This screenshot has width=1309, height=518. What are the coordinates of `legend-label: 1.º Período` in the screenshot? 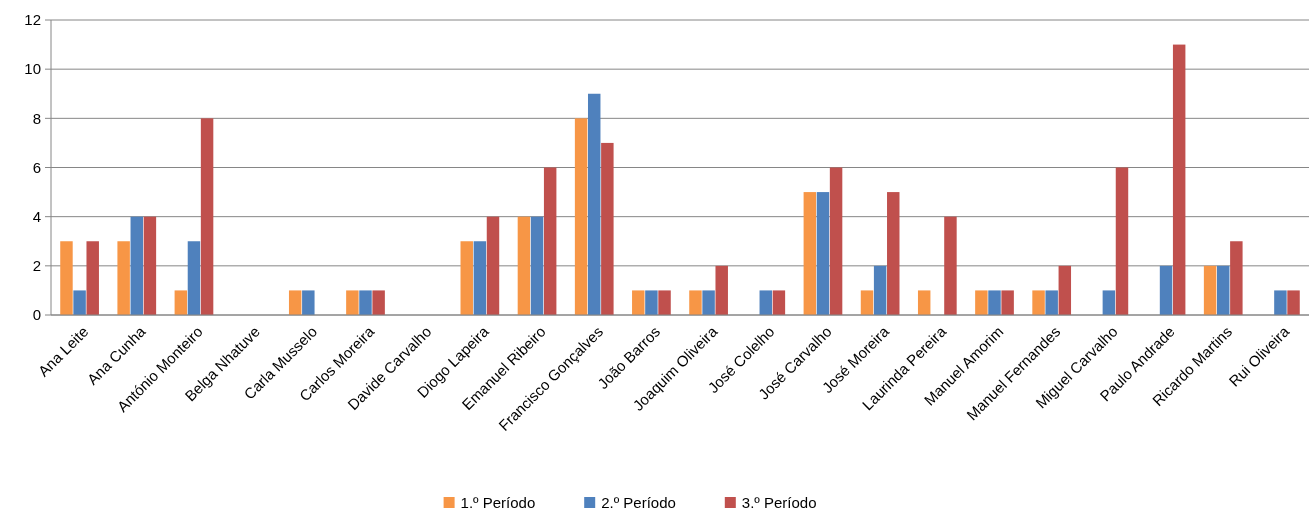 It's located at (498, 502).